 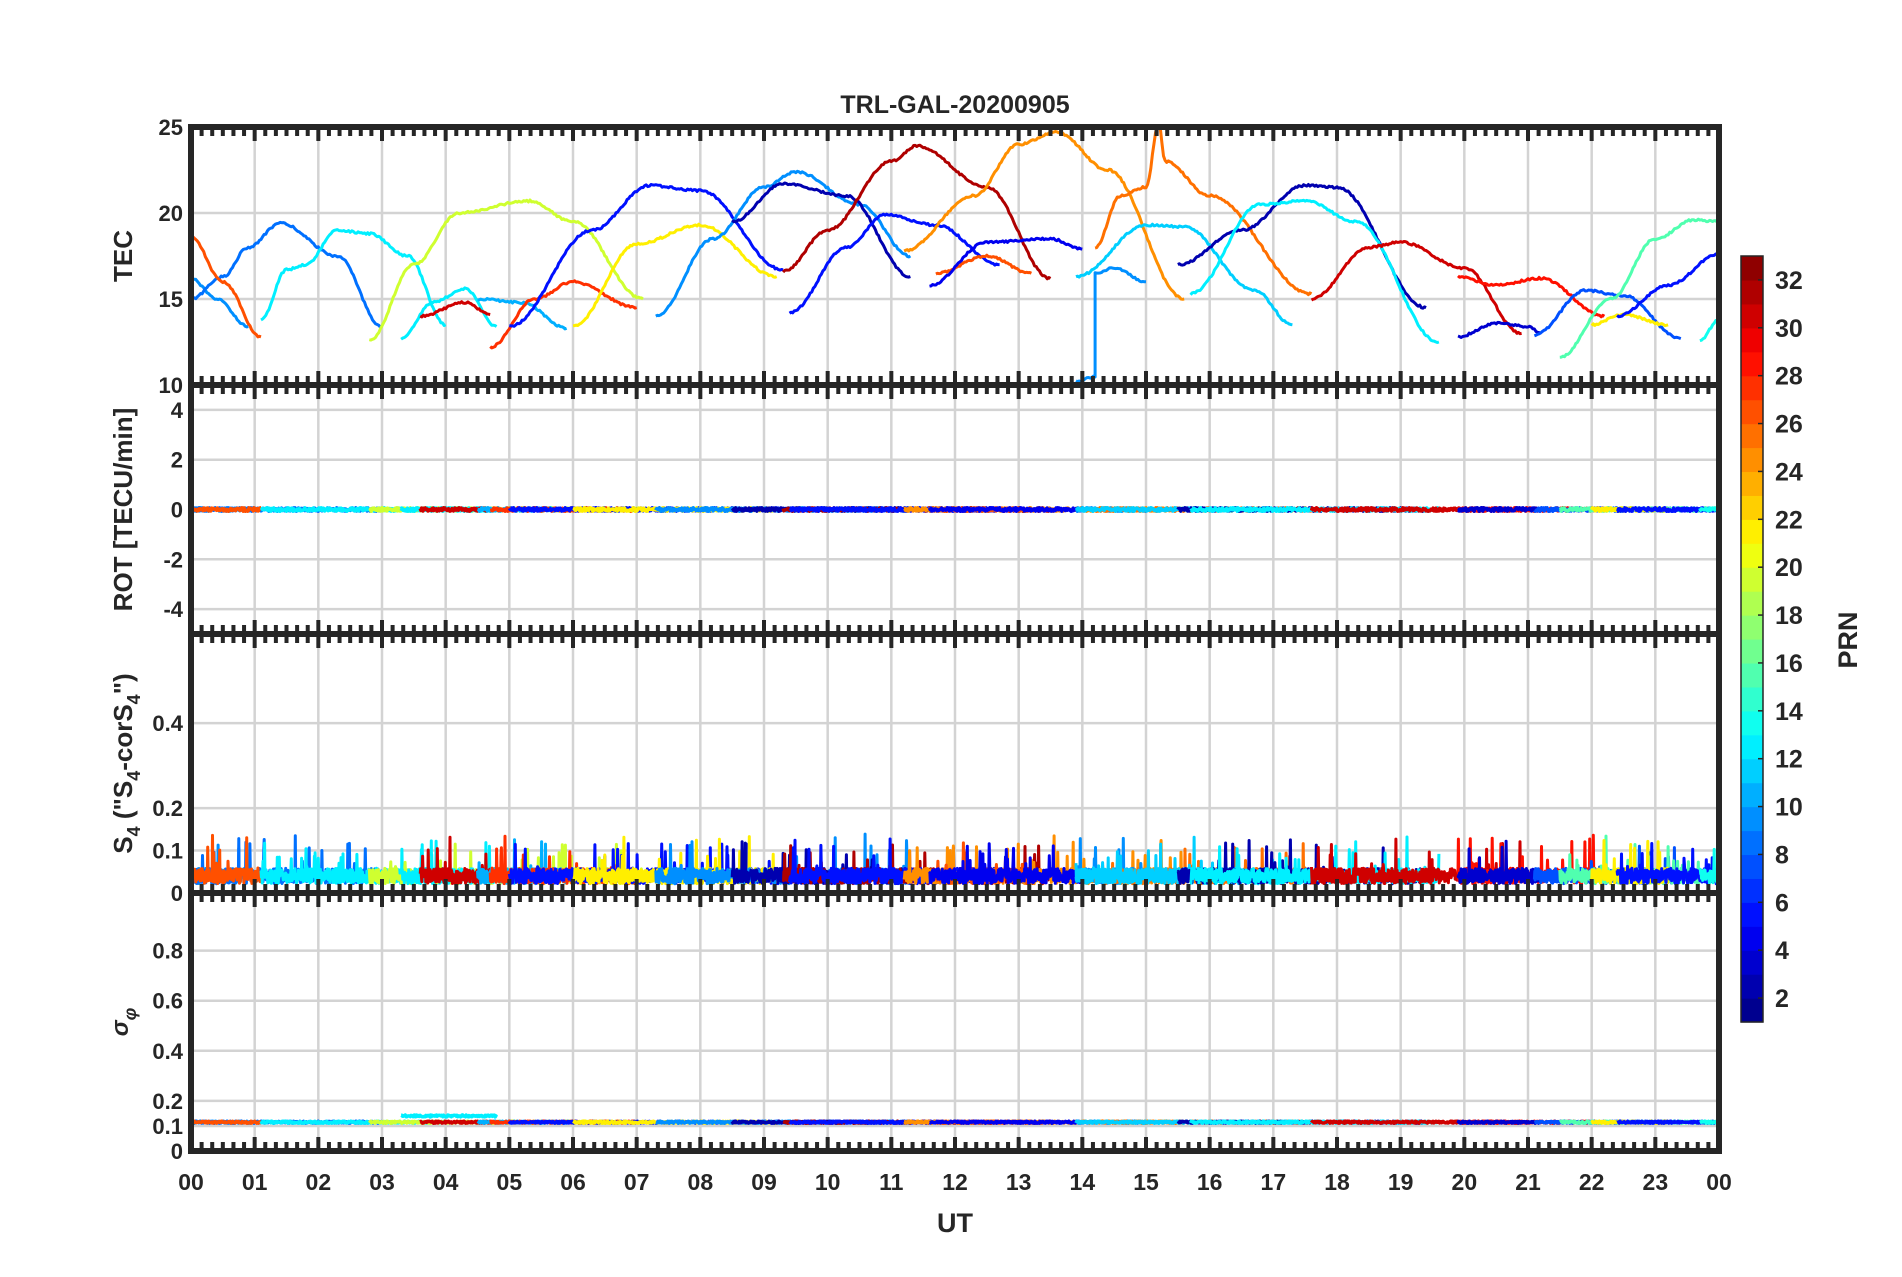 I want to click on x-tick-label: 14, so click(x=1083, y=1182).